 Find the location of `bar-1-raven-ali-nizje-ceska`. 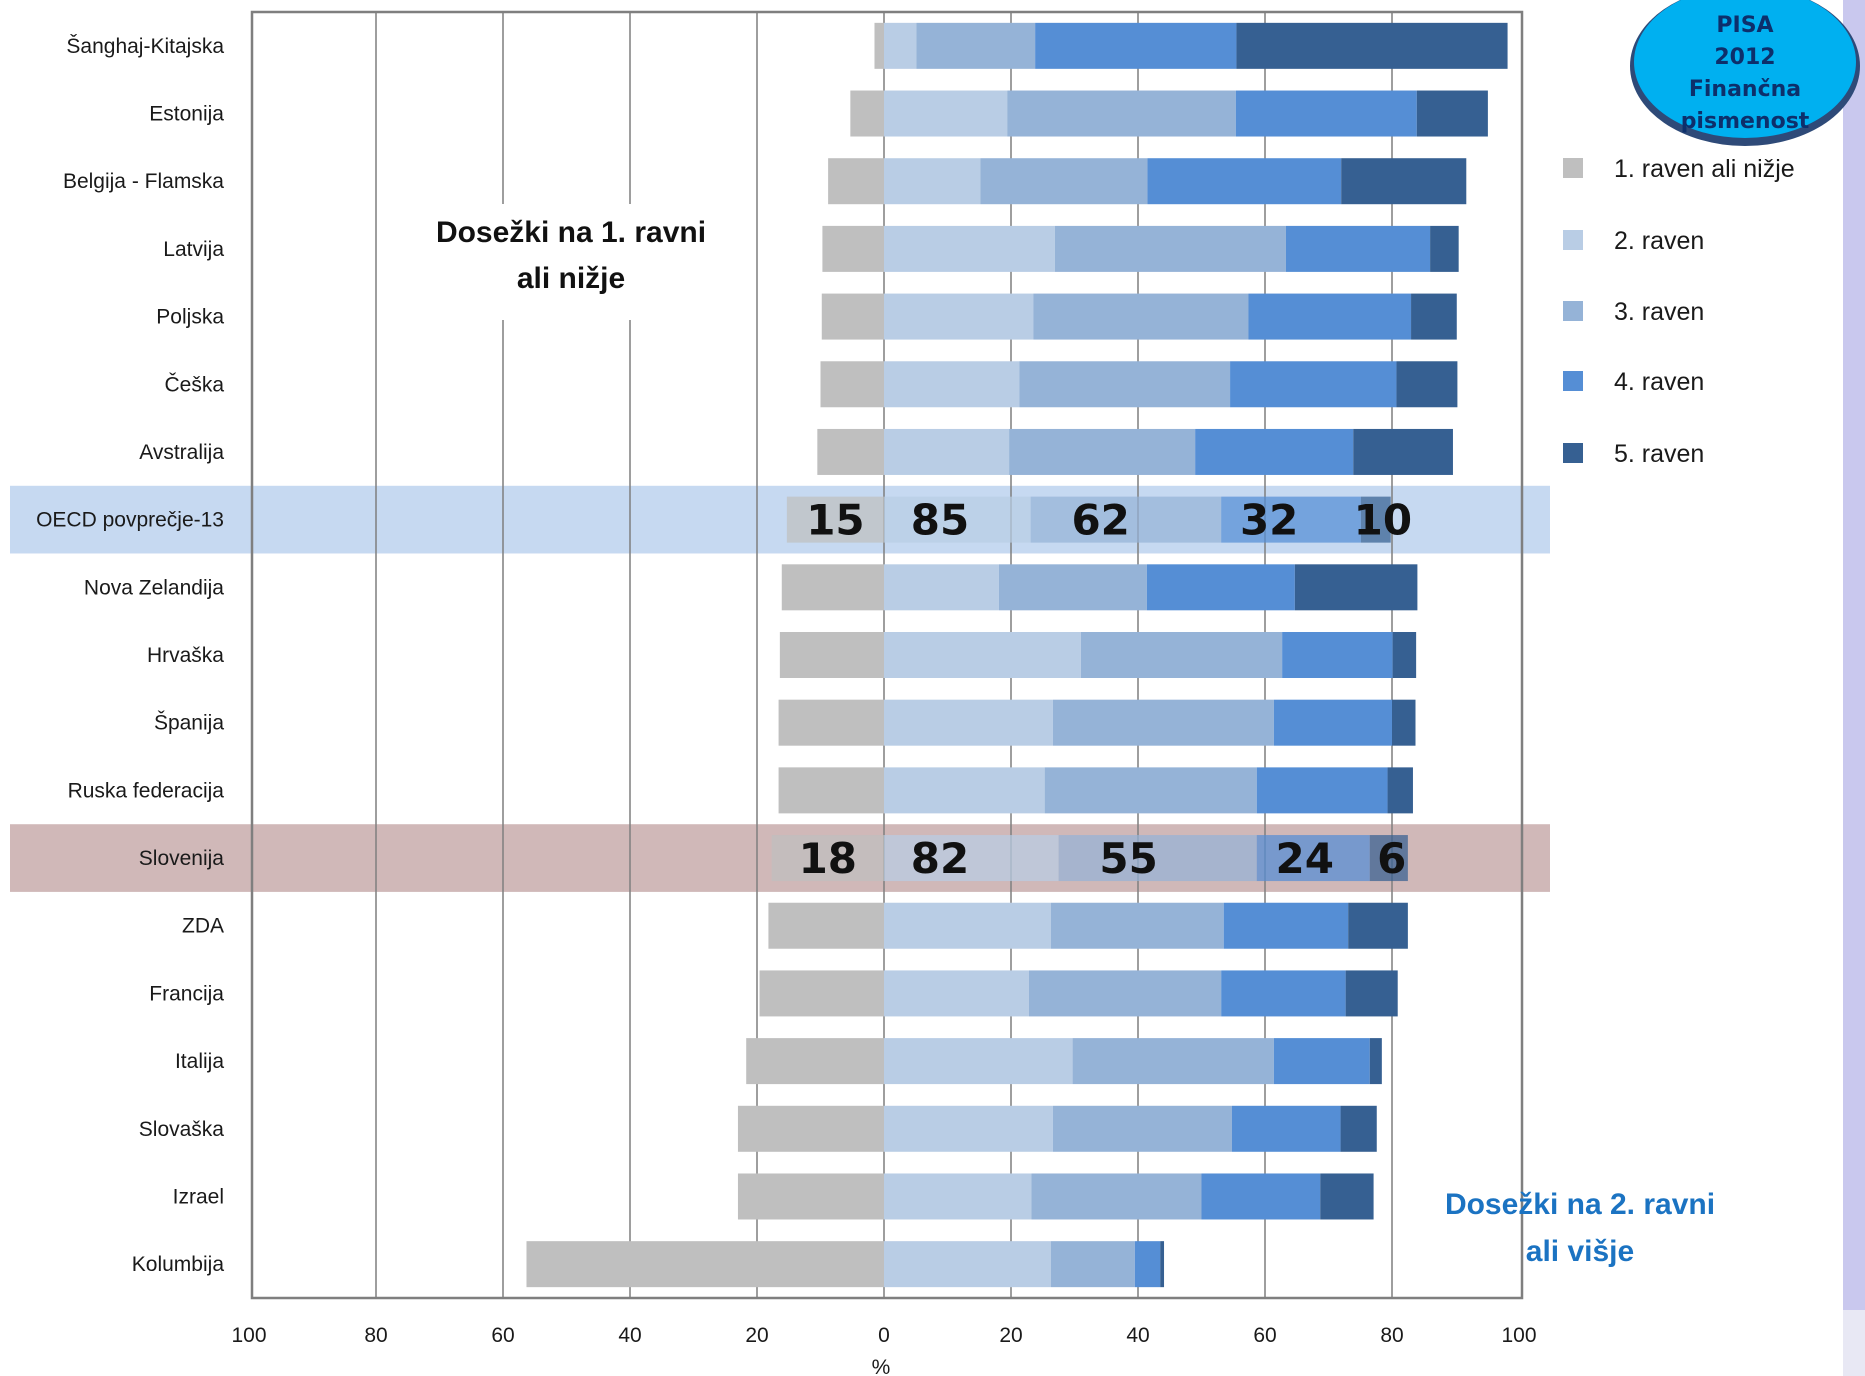

bar-1-raven-ali-nizje-ceska is located at coordinates (852, 384).